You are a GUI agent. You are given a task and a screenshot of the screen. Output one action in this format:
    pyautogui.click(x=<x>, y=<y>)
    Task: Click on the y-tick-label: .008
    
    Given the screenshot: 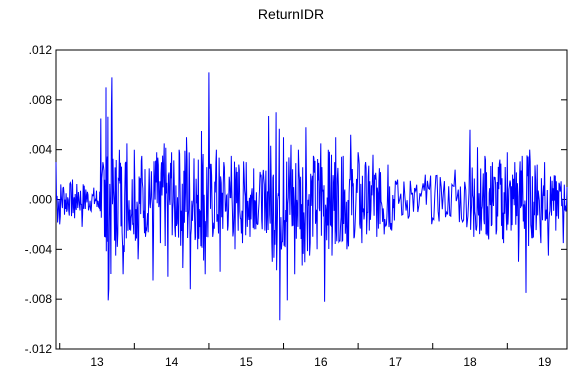 What is the action you would take?
    pyautogui.click(x=41, y=100)
    